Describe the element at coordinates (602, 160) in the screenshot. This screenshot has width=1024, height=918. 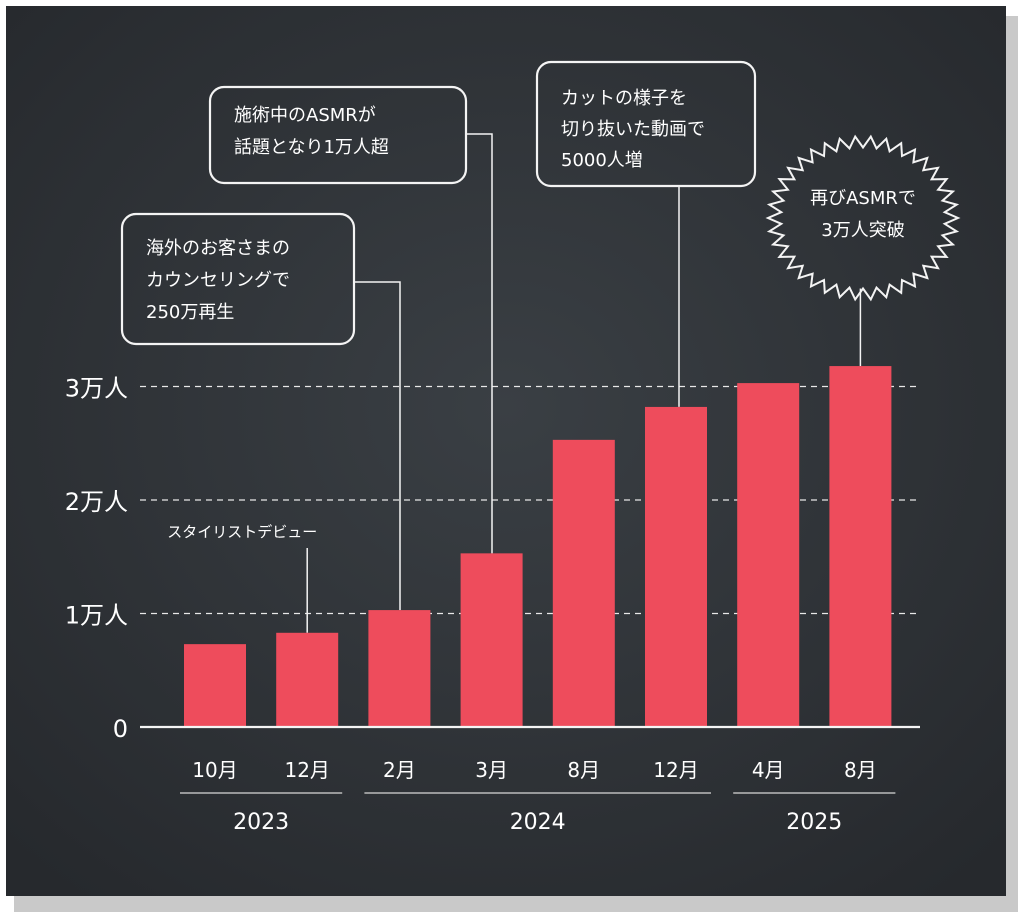
I see `annotation-text: 5000人増` at that location.